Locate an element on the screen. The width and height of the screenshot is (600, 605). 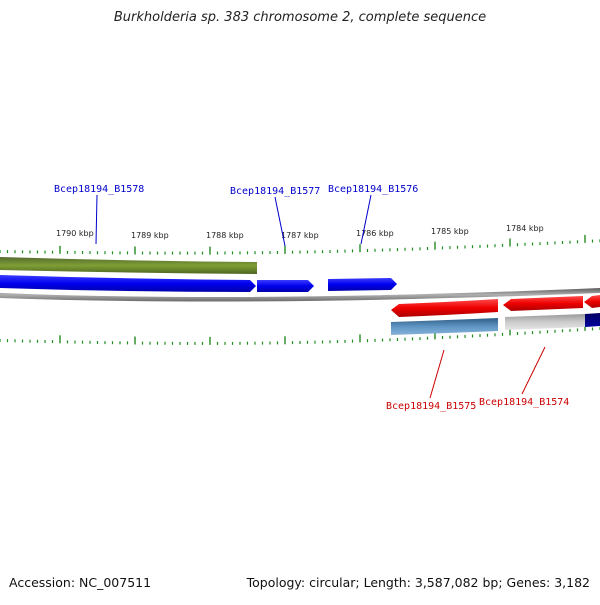
grey-feature-track is located at coordinates (545, 322).